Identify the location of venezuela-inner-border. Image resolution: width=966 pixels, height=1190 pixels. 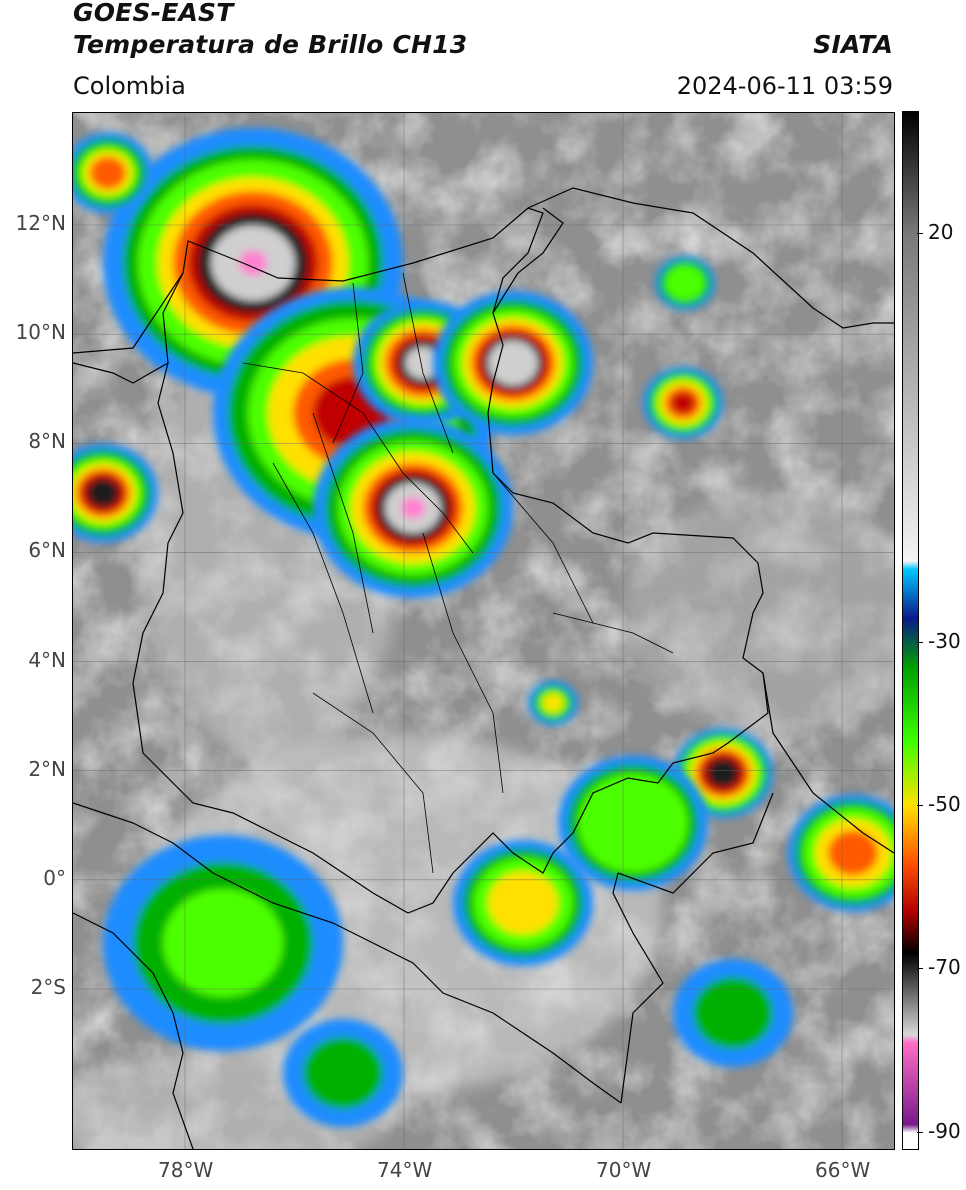
(828, 763).